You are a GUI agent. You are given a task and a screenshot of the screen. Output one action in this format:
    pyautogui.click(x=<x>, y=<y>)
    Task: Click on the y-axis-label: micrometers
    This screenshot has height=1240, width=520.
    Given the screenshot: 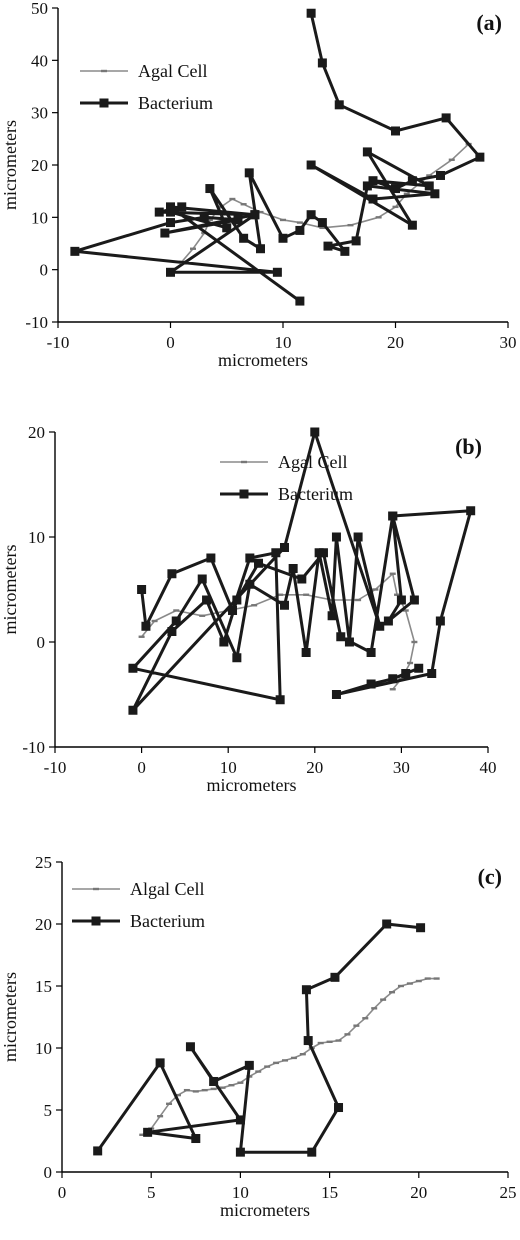 What is the action you would take?
    pyautogui.click(x=10, y=165)
    